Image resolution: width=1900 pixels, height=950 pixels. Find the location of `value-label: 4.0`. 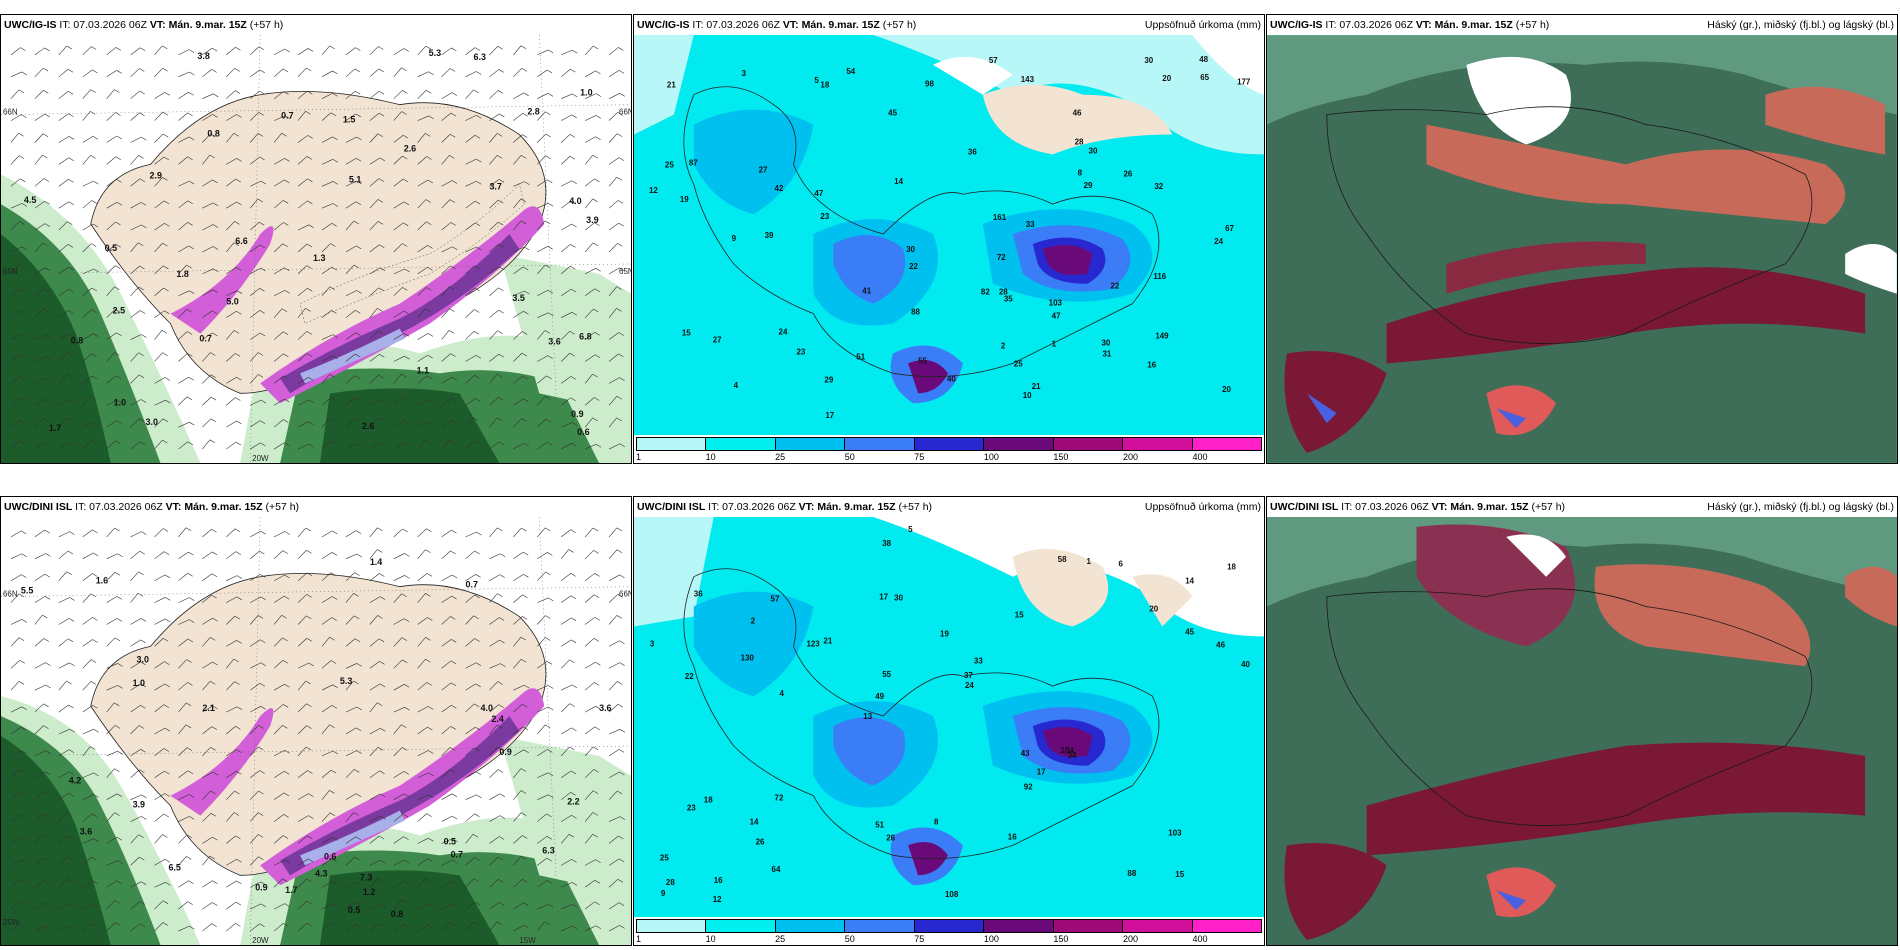

value-label: 4.0 is located at coordinates (575, 201).